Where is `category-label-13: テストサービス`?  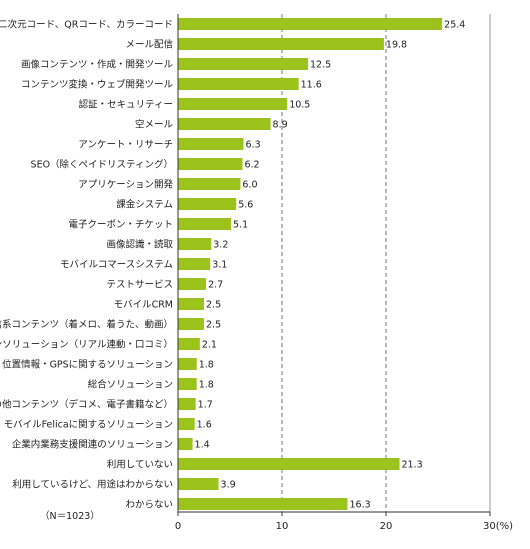
category-label-13: テストサービス is located at coordinates (139, 285).